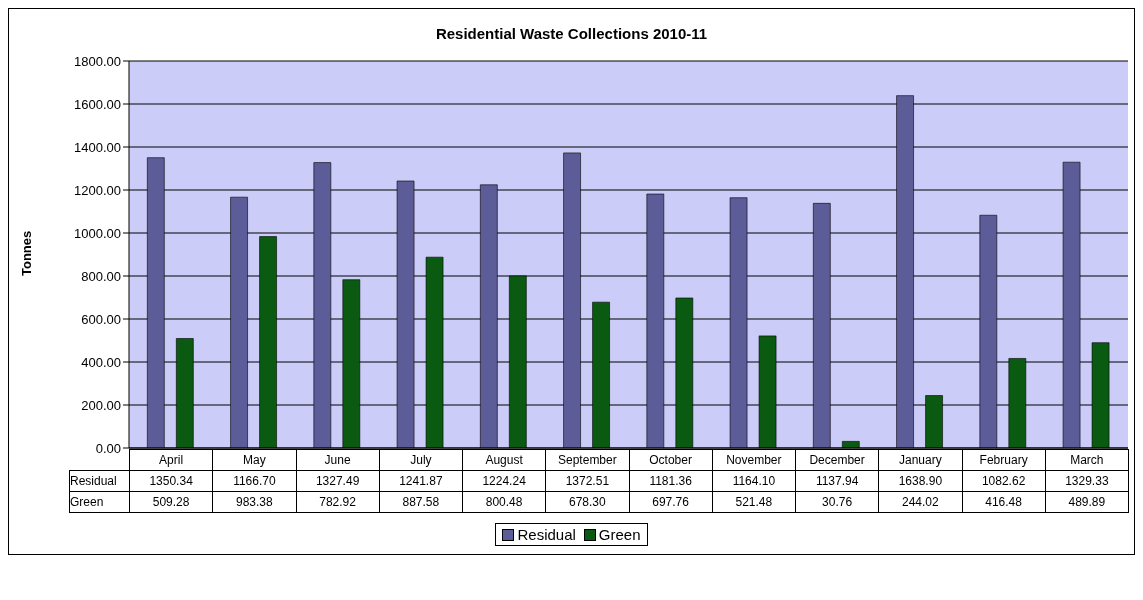 This screenshot has height=600, width=1143. Describe the element at coordinates (754, 502) in the screenshot. I see `data-label: 521.48` at that location.